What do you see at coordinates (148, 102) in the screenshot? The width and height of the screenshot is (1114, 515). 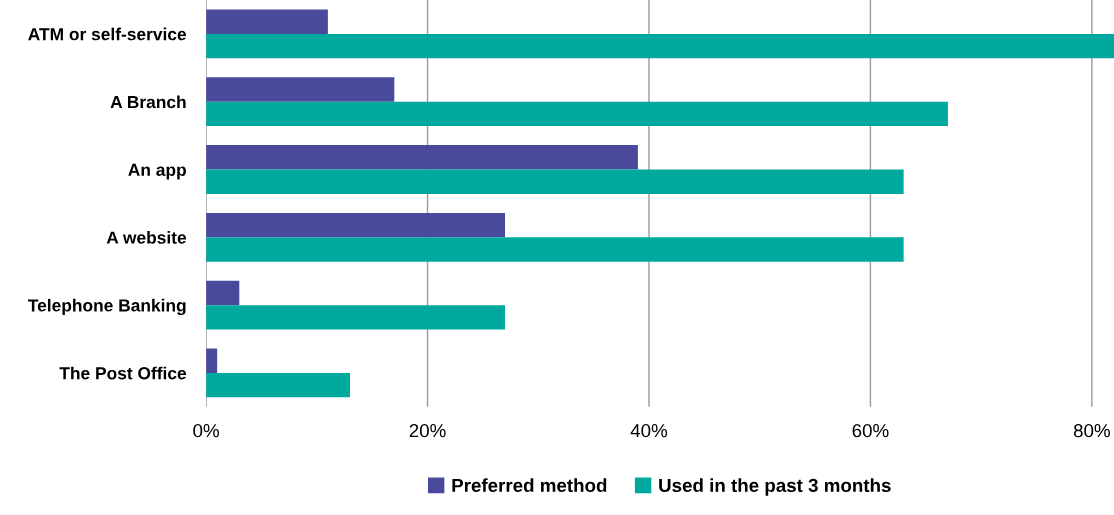 I see `y-tick-label: A Branch` at bounding box center [148, 102].